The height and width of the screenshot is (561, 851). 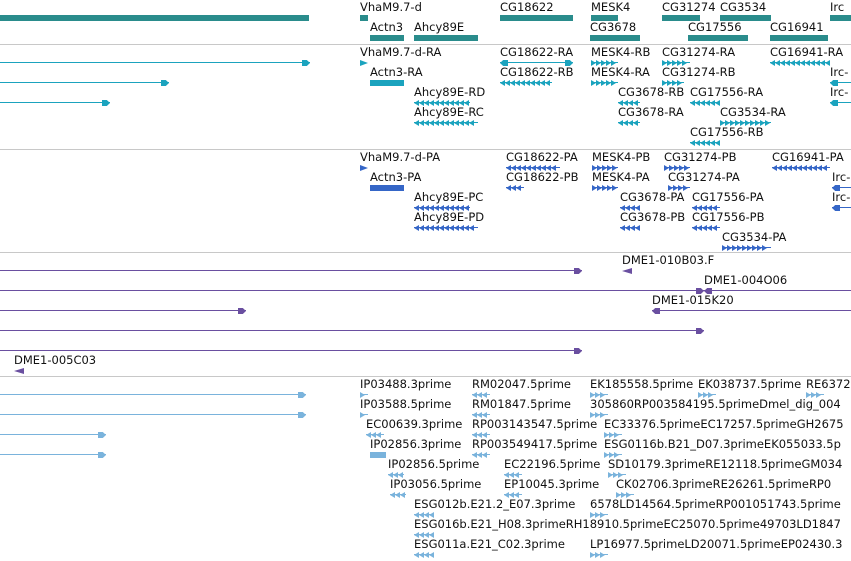 I want to click on feature-ahcy89e-rc: Ahcy89E-RC, so click(x=449, y=115).